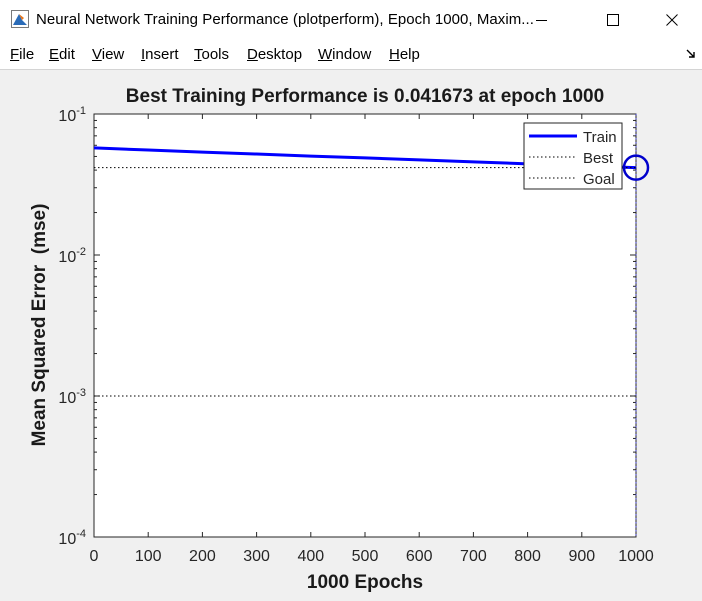 The image size is (702, 601). I want to click on x-tick-label: 200, so click(202, 556).